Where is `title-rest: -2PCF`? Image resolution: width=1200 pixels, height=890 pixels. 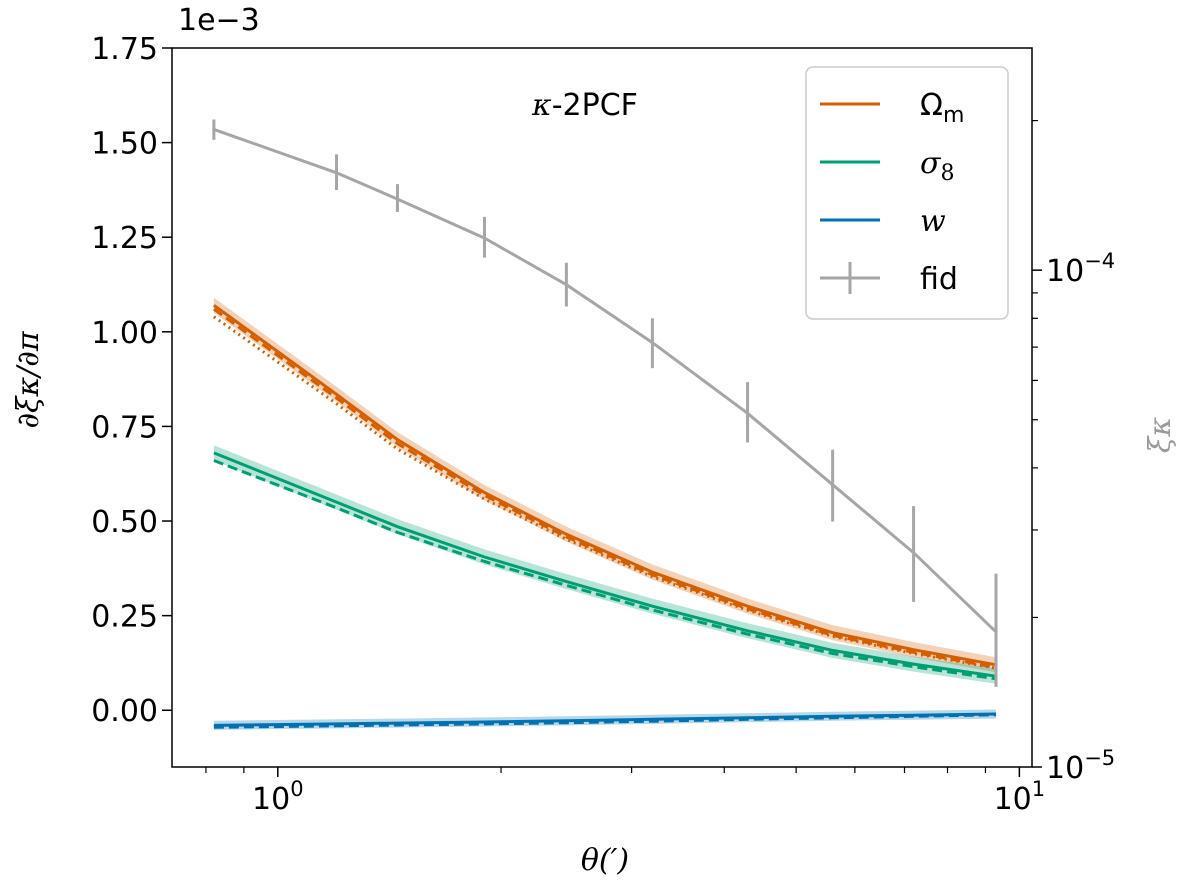 title-rest: -2PCF is located at coordinates (595, 105).